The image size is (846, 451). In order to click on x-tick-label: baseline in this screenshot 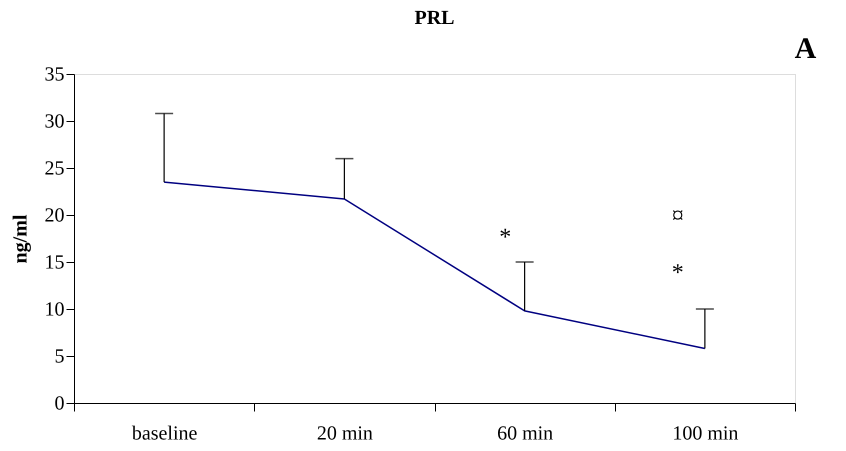, I will do `click(165, 433)`.